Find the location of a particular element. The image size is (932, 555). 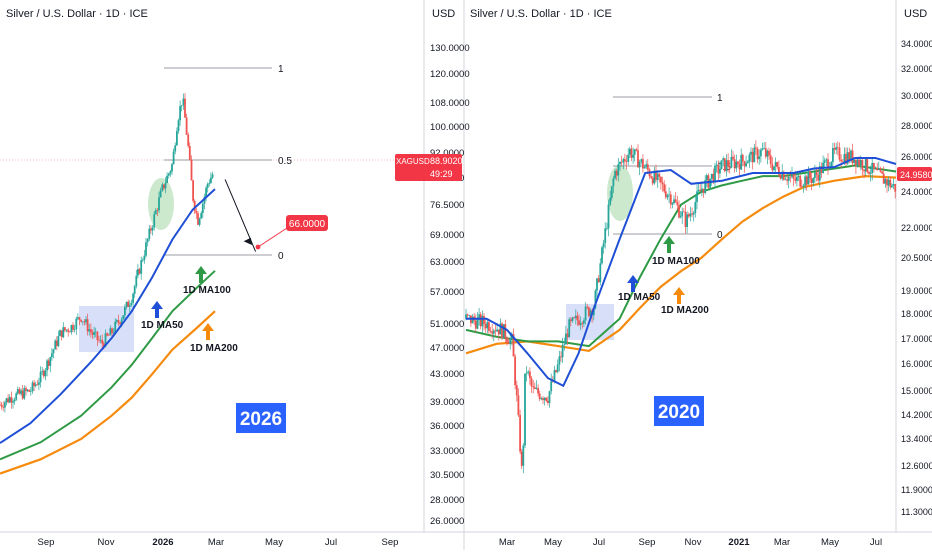

right-xtick-label: Jul is located at coordinates (876, 542).